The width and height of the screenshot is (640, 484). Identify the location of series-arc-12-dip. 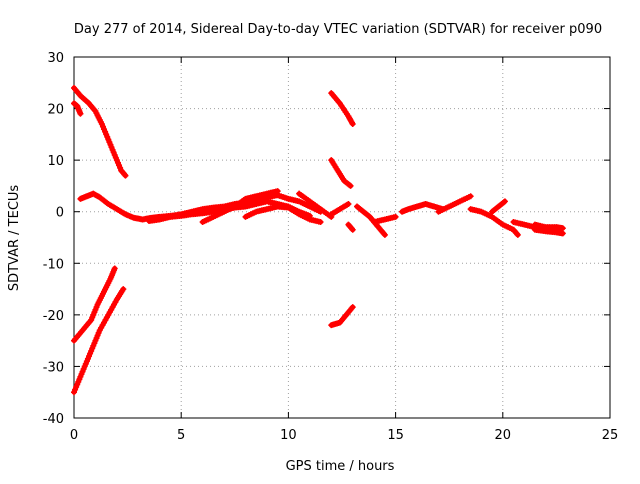
(350, 227).